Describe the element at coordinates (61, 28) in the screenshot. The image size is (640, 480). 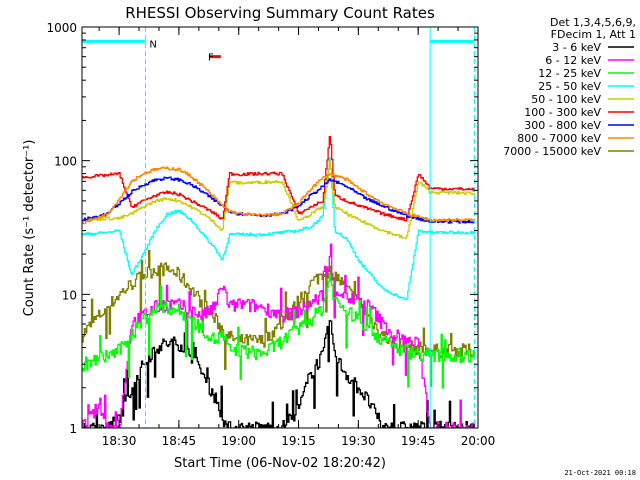
I see `y-tick-label-3: 1000` at that location.